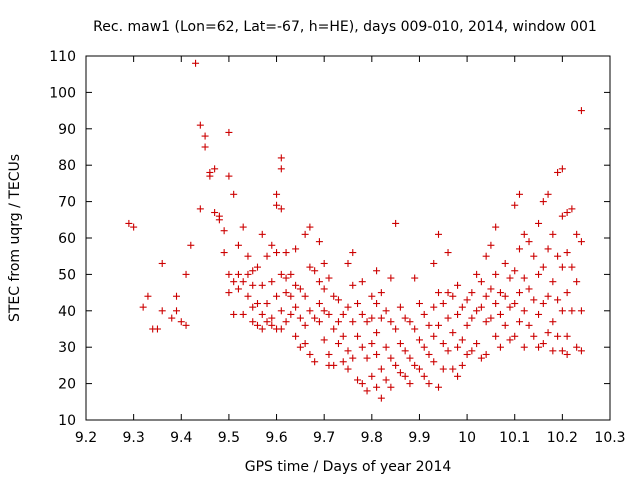 This screenshot has width=640, height=480. What do you see at coordinates (86, 438) in the screenshot?
I see `x-tick-label: 9.2` at bounding box center [86, 438].